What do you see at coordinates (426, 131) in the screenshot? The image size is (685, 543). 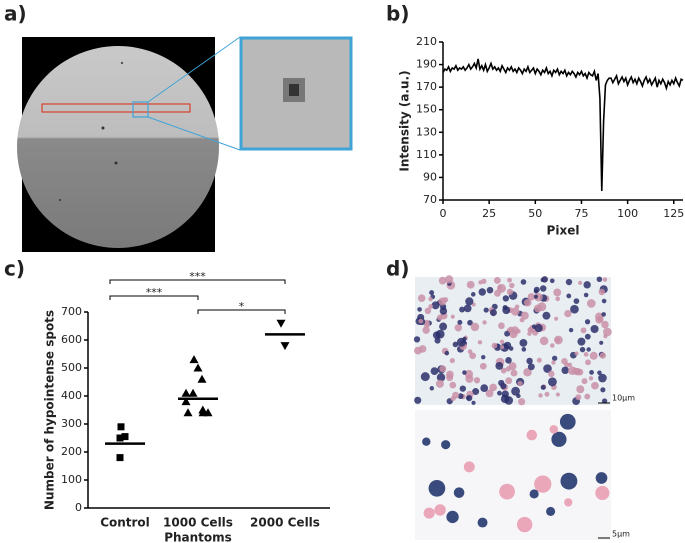 I see `y-tick-label: 130` at bounding box center [426, 131].